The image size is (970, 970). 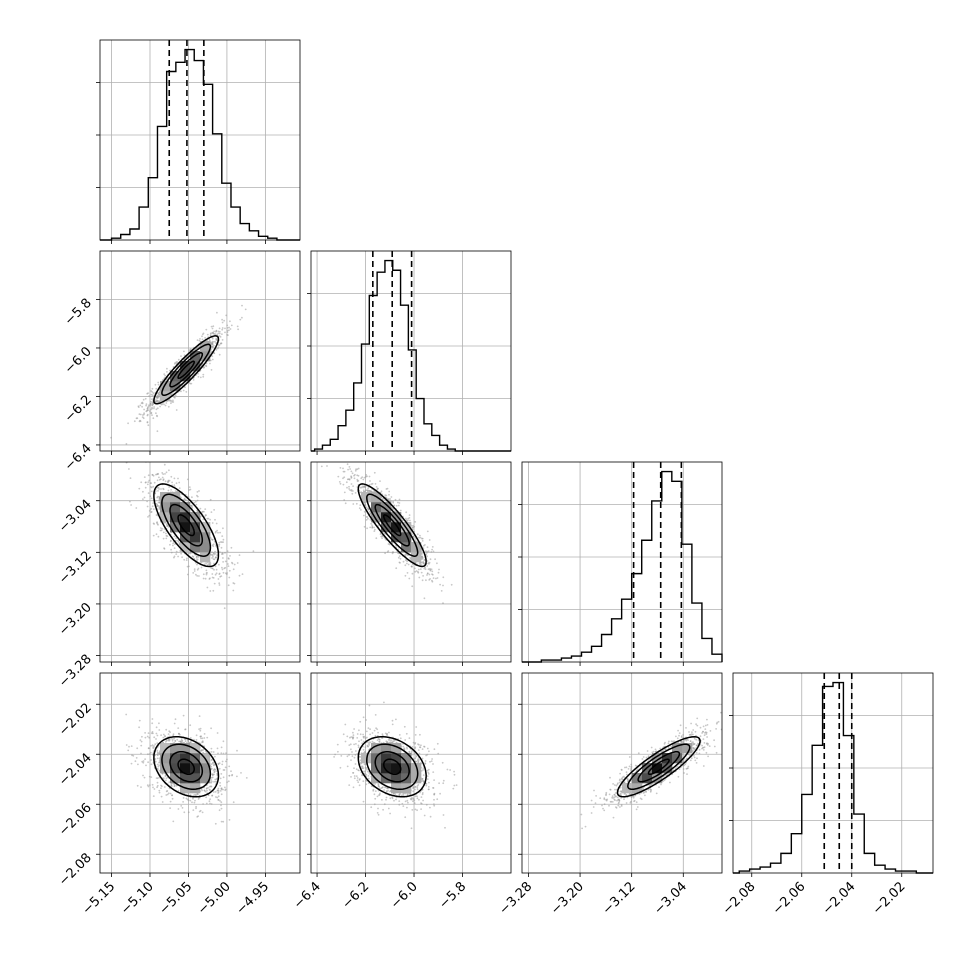 What do you see at coordinates (75, 869) in the screenshot?
I see `y-tick-label: −2.08` at bounding box center [75, 869].